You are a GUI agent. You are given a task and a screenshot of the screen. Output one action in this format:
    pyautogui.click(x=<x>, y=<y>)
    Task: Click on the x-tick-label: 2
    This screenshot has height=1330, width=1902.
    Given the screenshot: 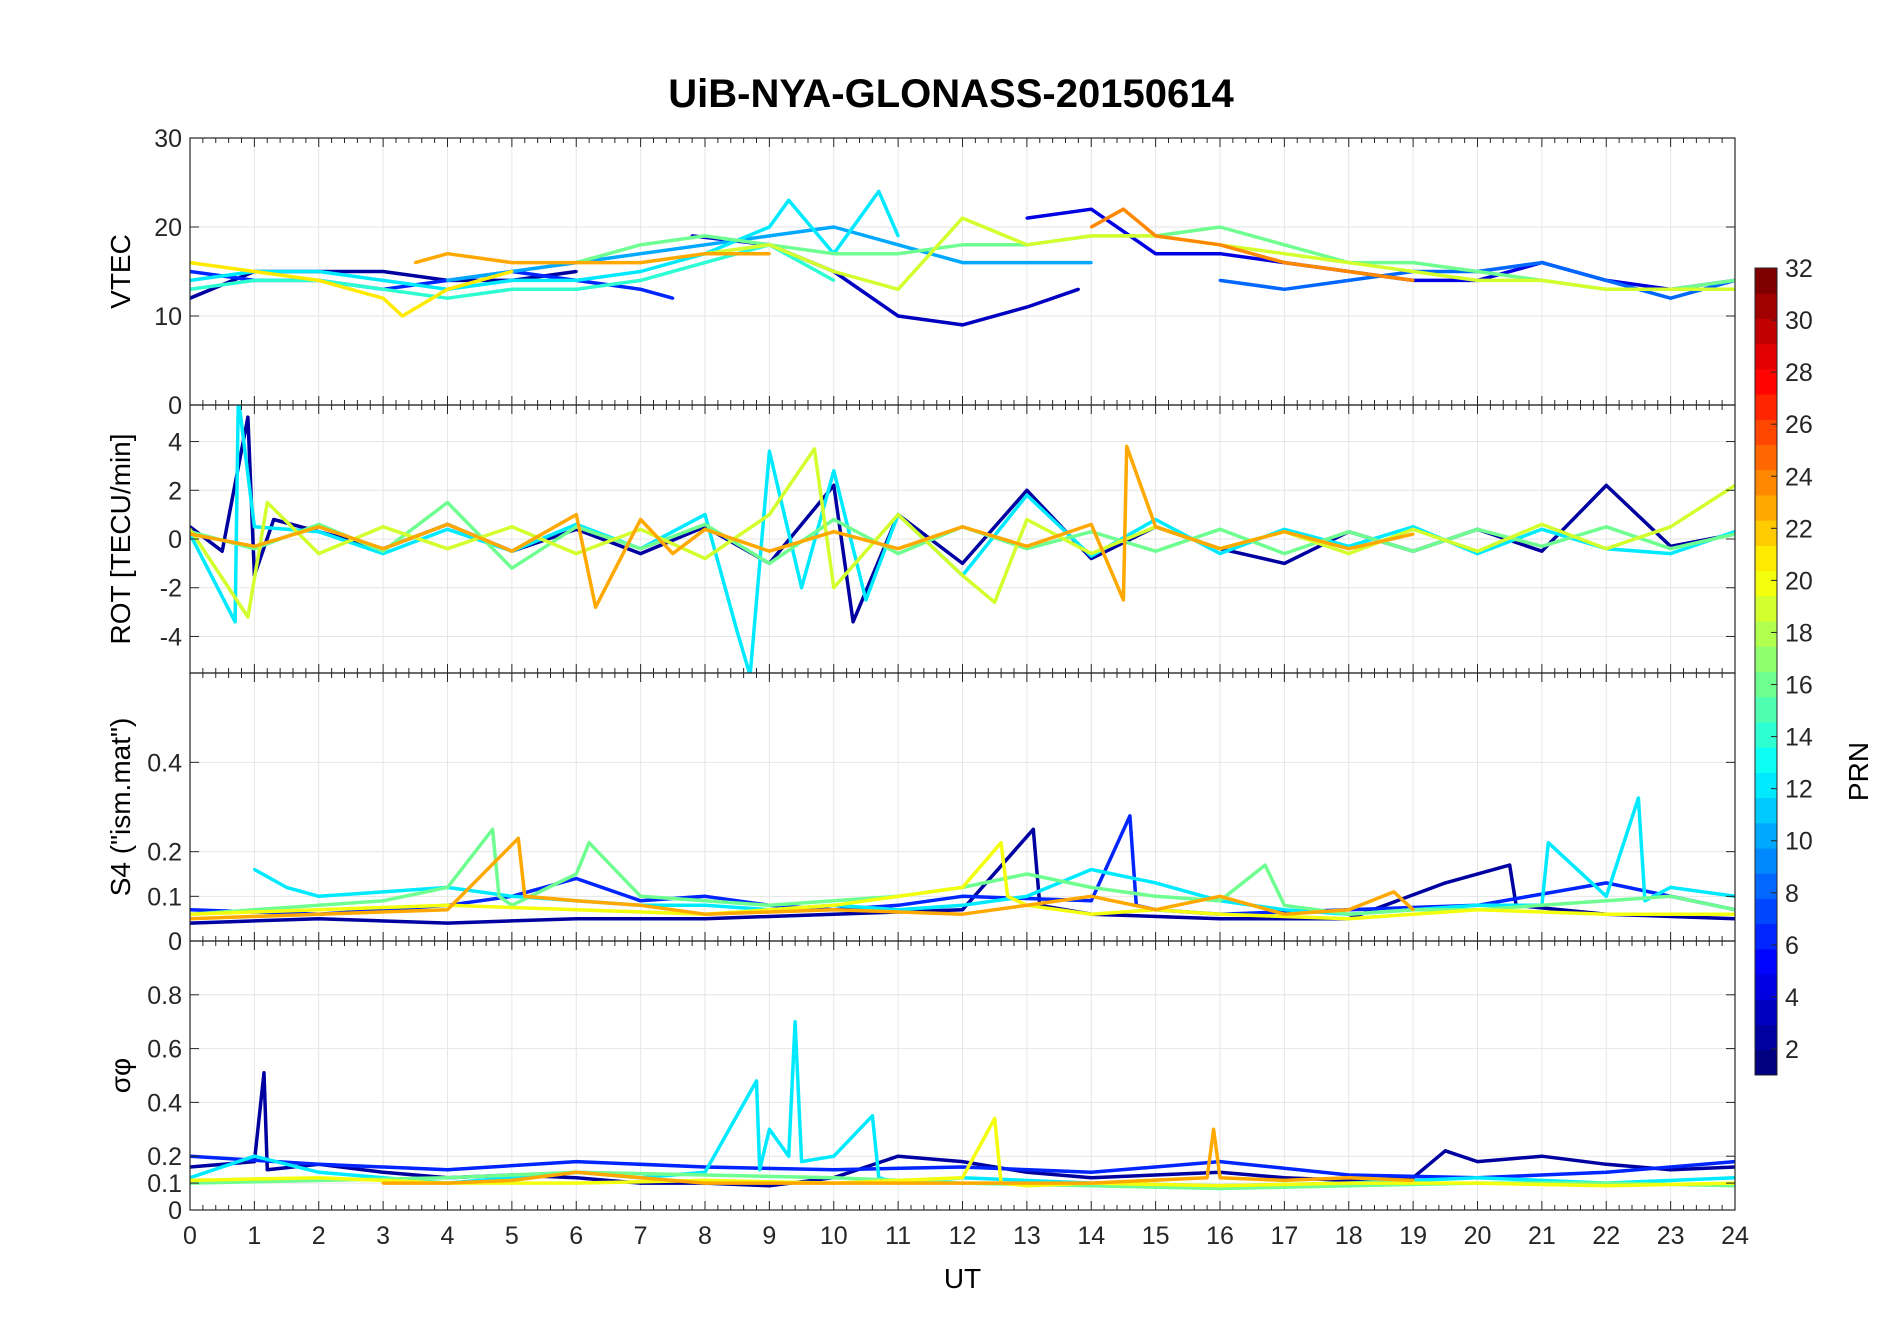 What is the action you would take?
    pyautogui.click(x=319, y=1236)
    